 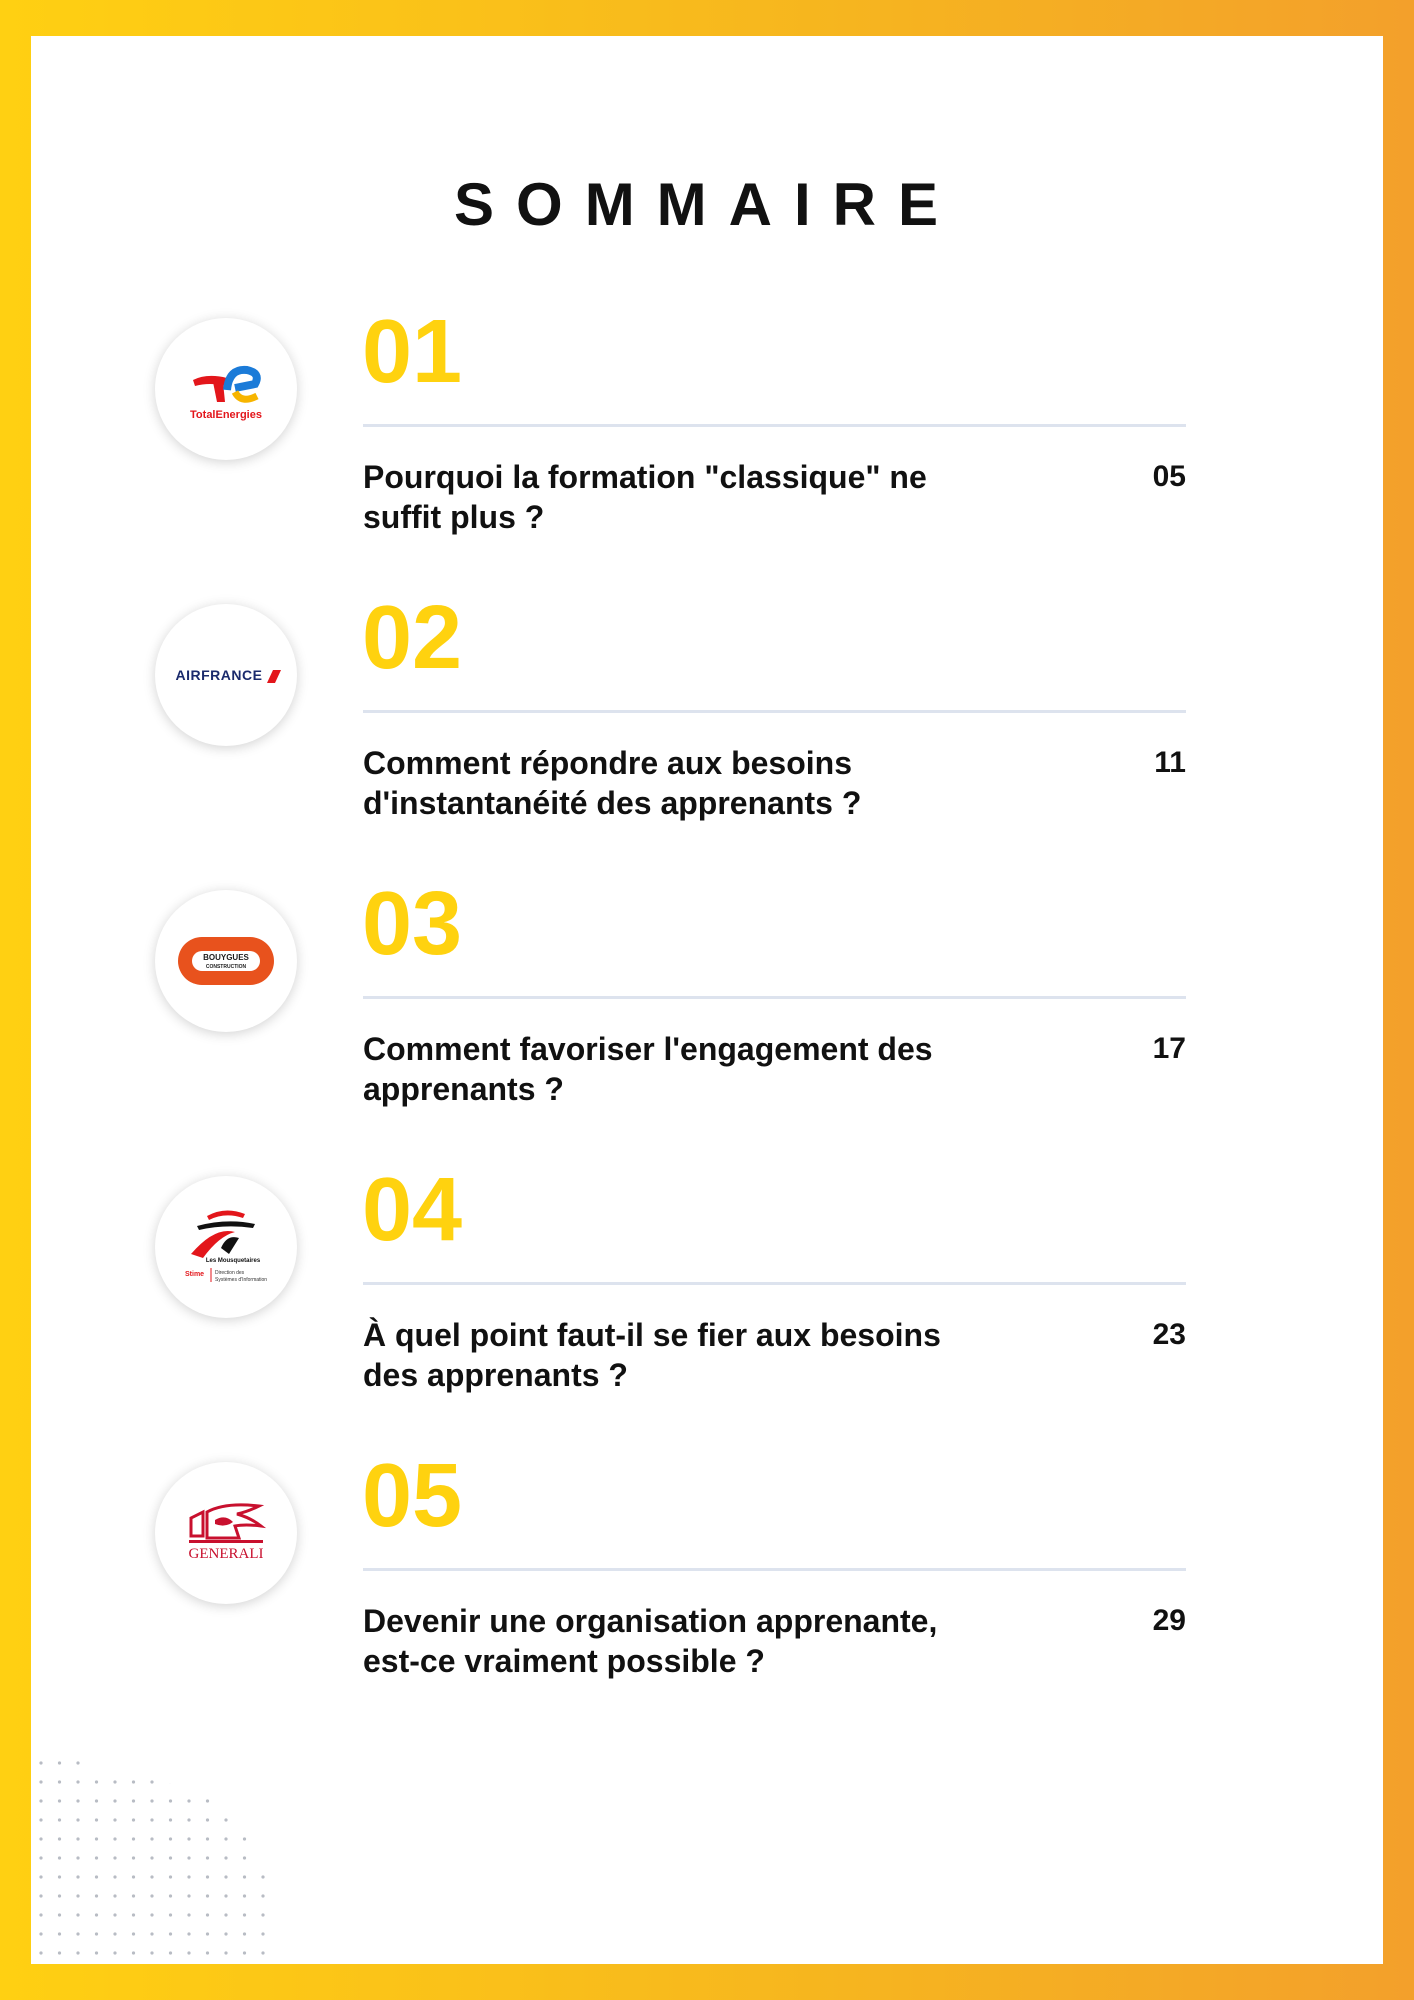 What do you see at coordinates (241, 1280) in the screenshot?
I see `logo-text: Systèmes d'Information` at bounding box center [241, 1280].